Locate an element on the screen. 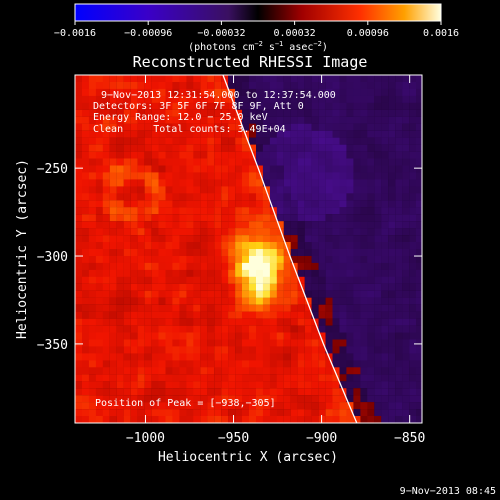 Image resolution: width=500 pixels, height=500 pixels. annotation-peak-position: Position of Peak = [−938,−305] is located at coordinates (185, 403).